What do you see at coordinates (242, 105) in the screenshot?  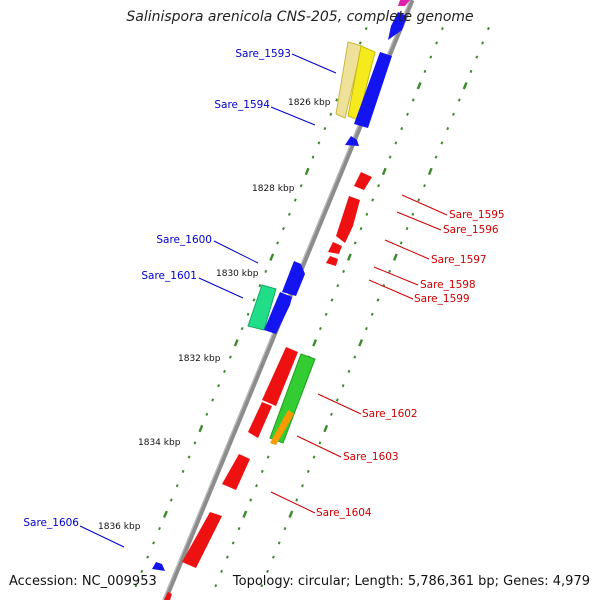 I see `gene-label-sare-1594: Sare_1594` at bounding box center [242, 105].